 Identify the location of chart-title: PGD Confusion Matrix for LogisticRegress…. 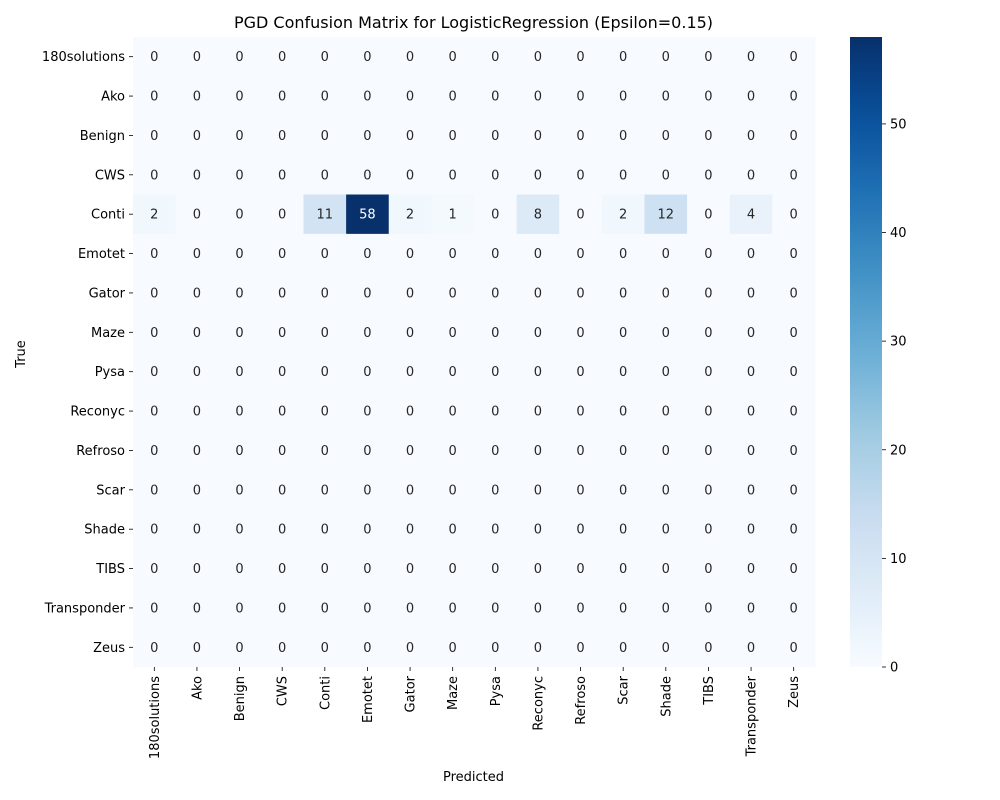
(473, 22).